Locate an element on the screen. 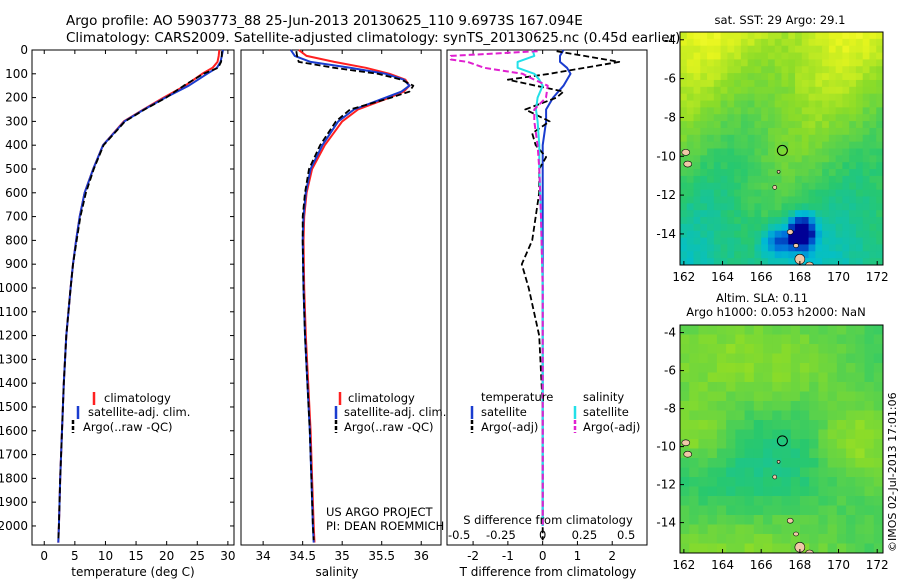  project-annotation-line1: US ARGO PROJECT is located at coordinates (380, 512).